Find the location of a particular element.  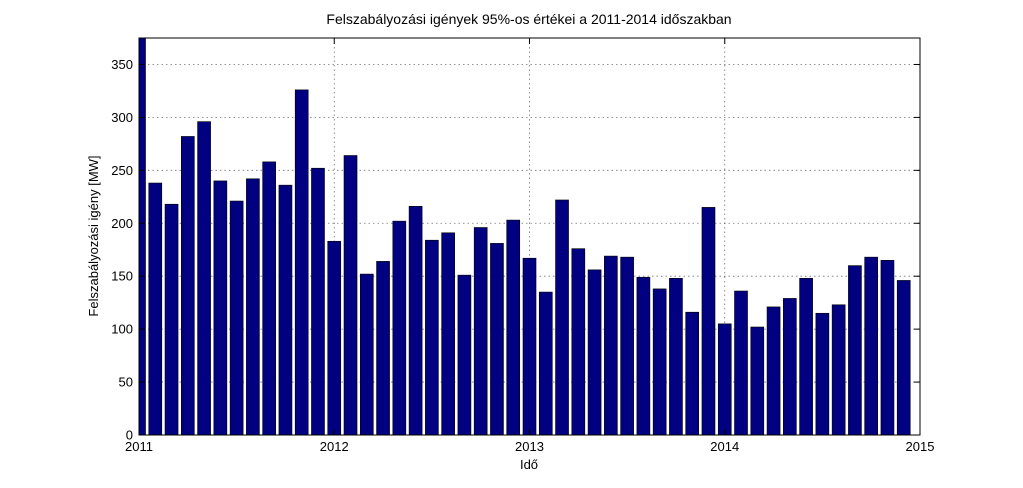

y-tick-label: 150 is located at coordinates (122, 276).